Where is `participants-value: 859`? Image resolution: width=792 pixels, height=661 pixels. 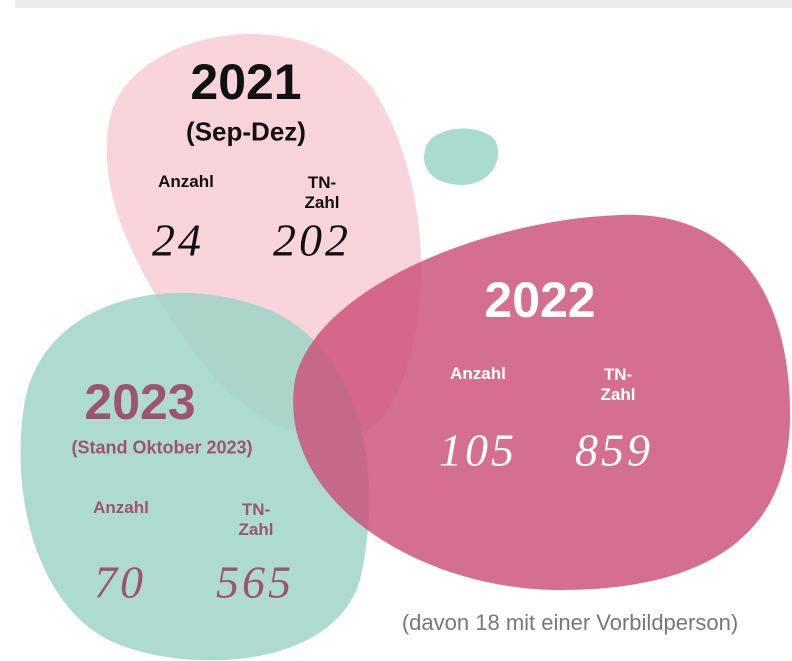
participants-value: 859 is located at coordinates (614, 450).